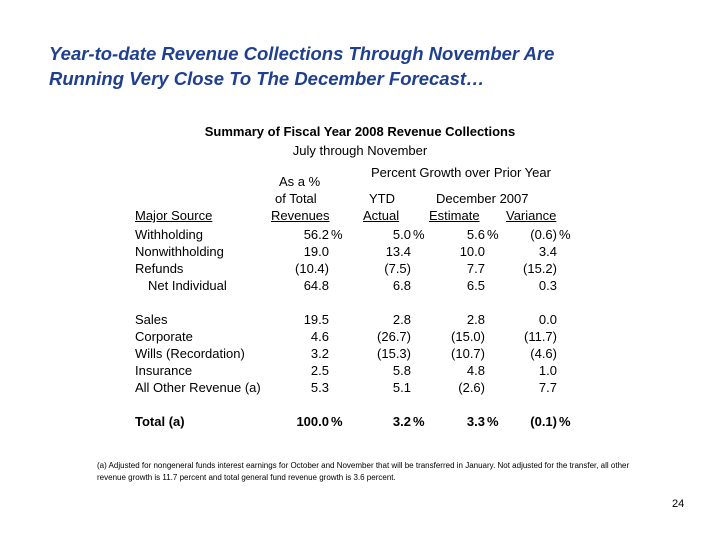 This screenshot has width=720, height=540. Describe the element at coordinates (360, 371) in the screenshot. I see `table-row: Insurance 2.5 5.8 4.8 1.0` at that location.